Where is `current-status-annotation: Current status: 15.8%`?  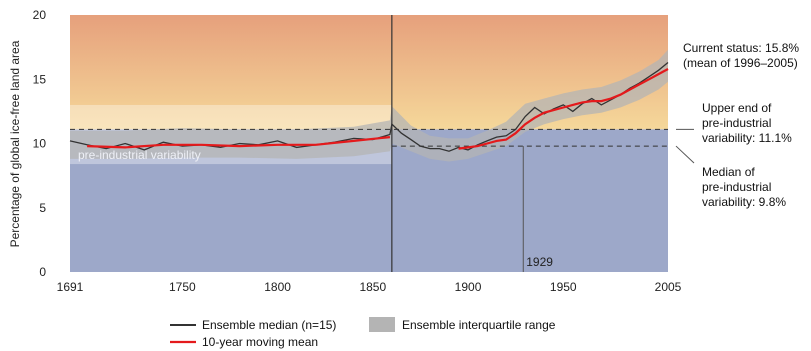 current-status-annotation: Current status: 15.8% is located at coordinates (741, 48).